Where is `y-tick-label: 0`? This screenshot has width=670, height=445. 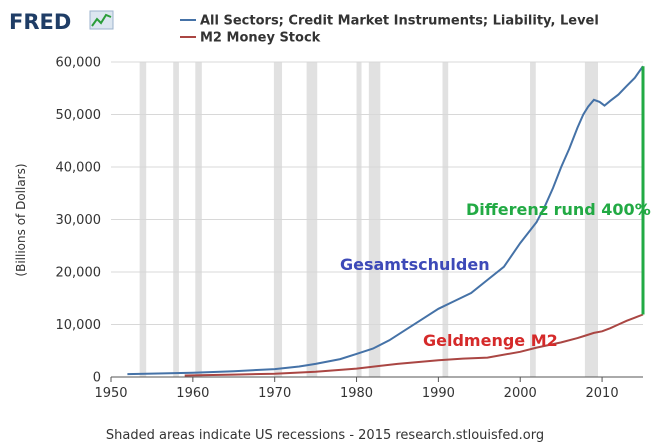 y-tick-label: 0 is located at coordinates (97, 378).